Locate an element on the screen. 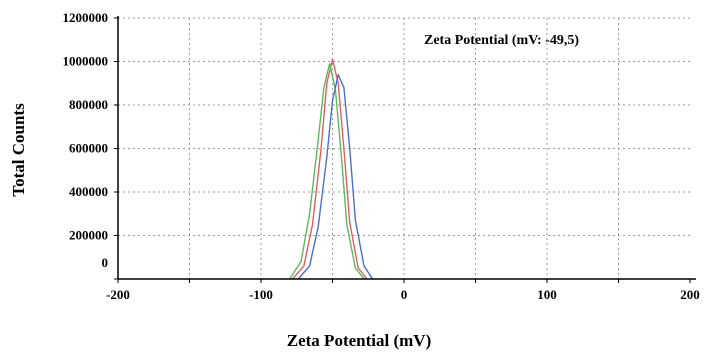  y-tick-label: 400000 is located at coordinates (88, 191).